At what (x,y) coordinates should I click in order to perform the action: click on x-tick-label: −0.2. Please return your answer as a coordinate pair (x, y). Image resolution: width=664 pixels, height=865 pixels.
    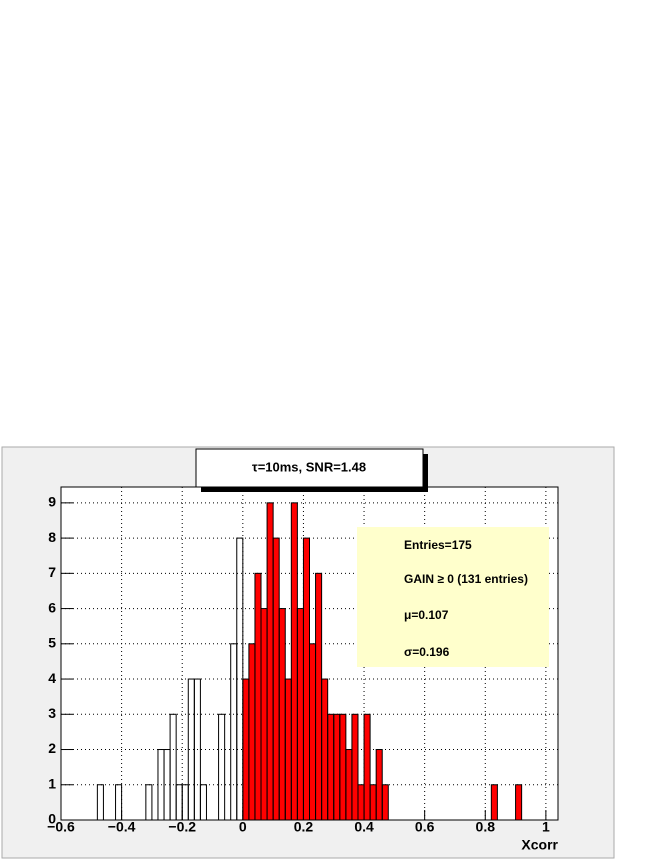
    Looking at the image, I should click on (182, 827).